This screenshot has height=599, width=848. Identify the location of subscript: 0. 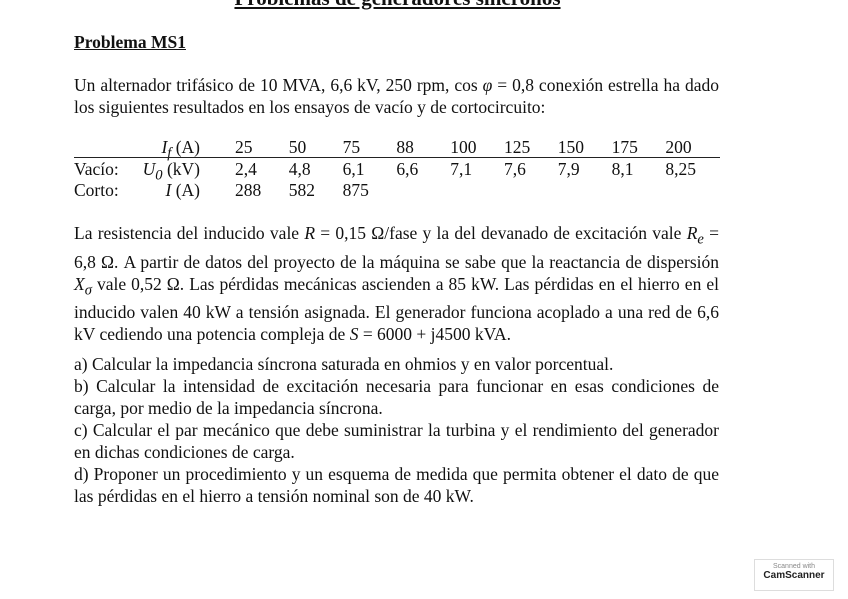
(159, 175).